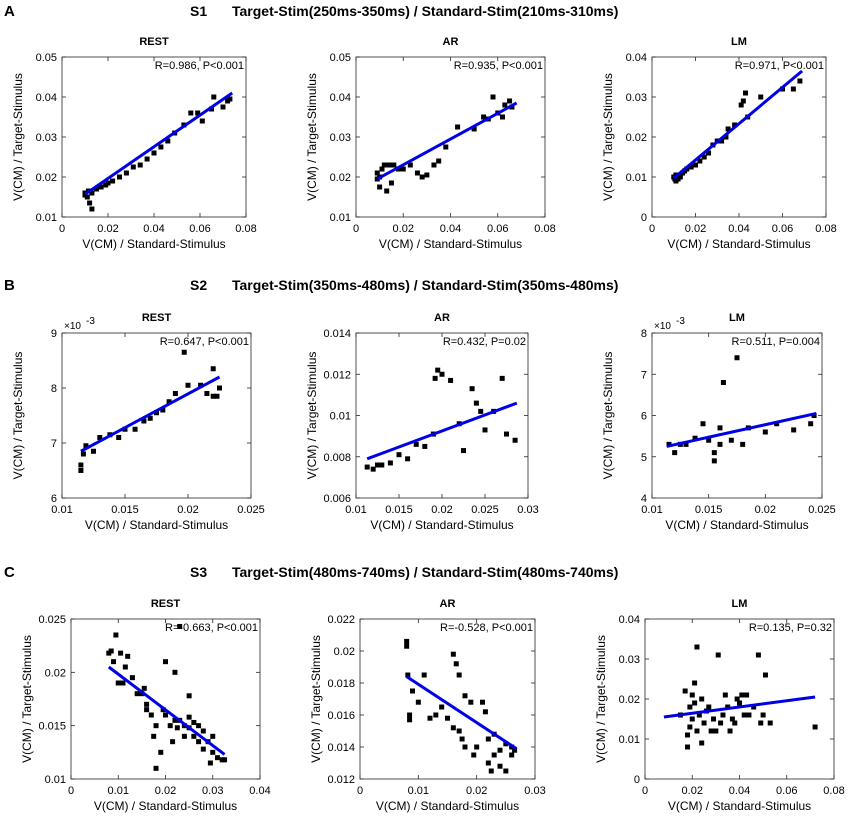 The width and height of the screenshot is (856, 821). Describe the element at coordinates (341, 748) in the screenshot. I see `y-tick-label: 0.014` at that location.